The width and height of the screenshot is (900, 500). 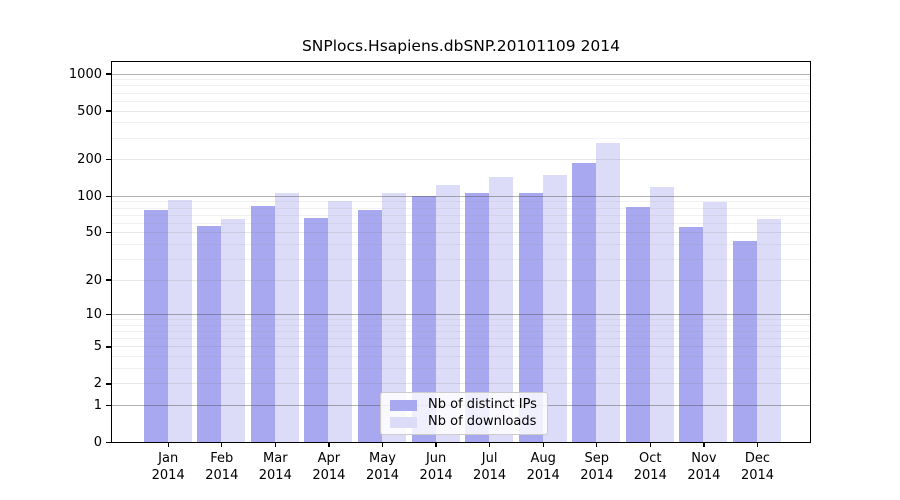 I want to click on y-axis-tick-label-20: 20, so click(x=93, y=280).